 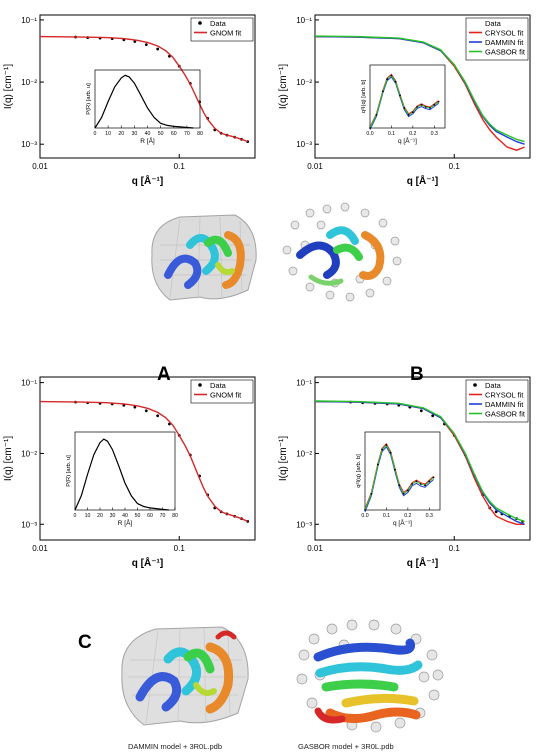 I want to click on inset-x-tick-label: 0, so click(x=95, y=134).